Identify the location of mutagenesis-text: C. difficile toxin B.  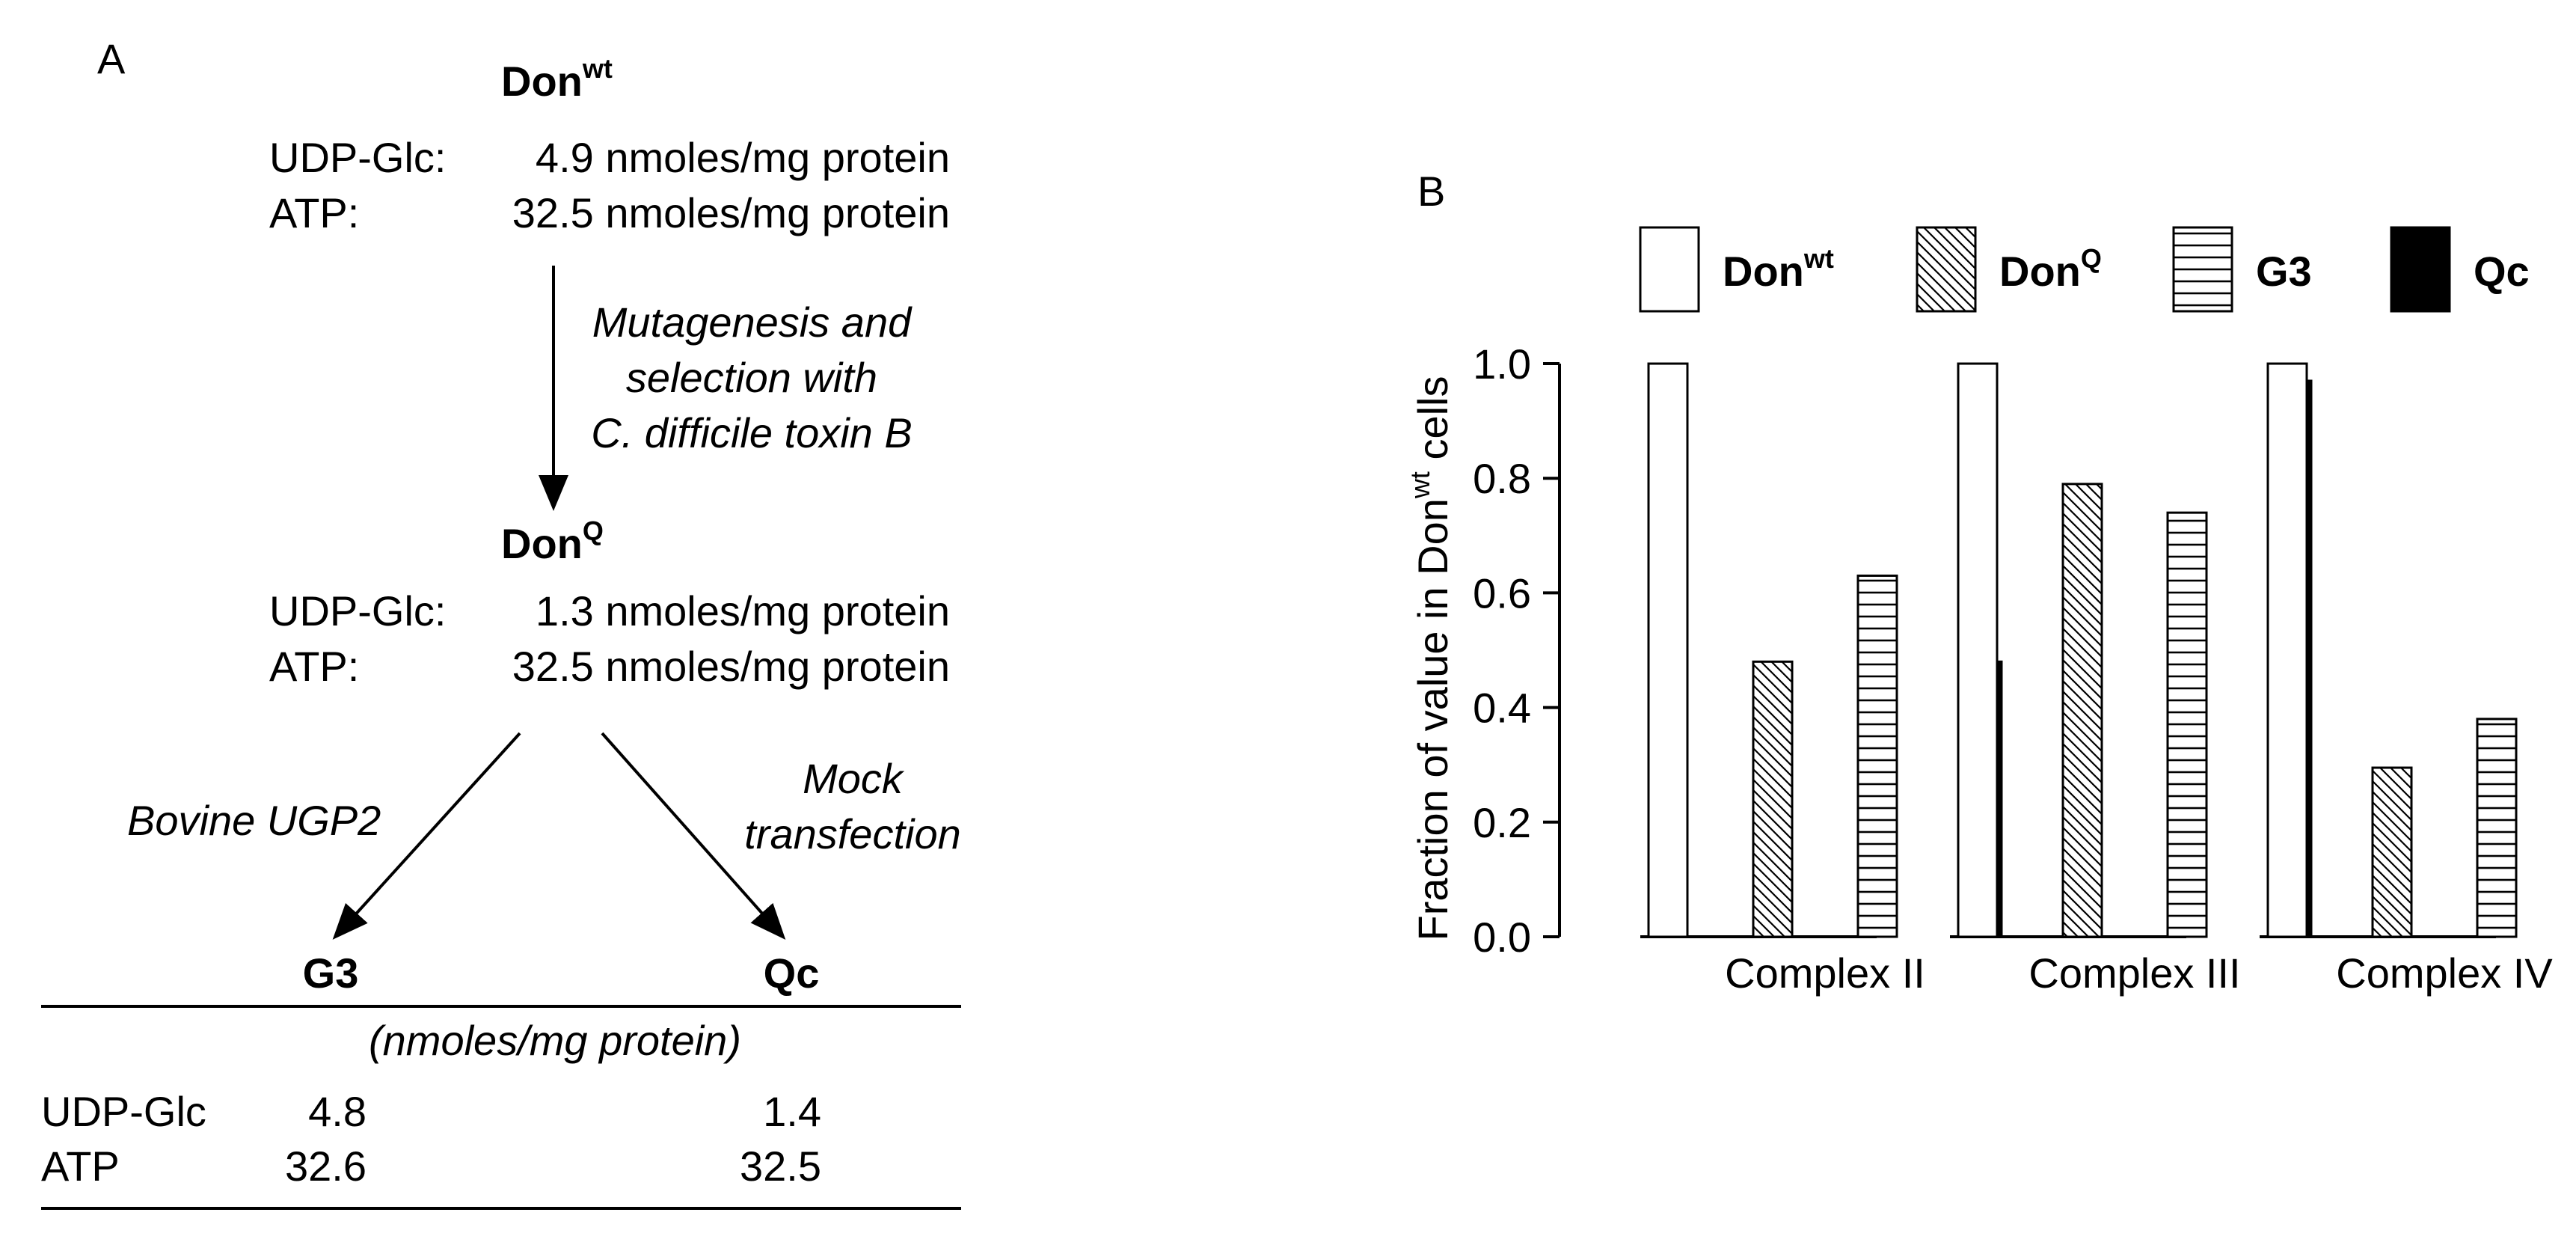
(752, 433).